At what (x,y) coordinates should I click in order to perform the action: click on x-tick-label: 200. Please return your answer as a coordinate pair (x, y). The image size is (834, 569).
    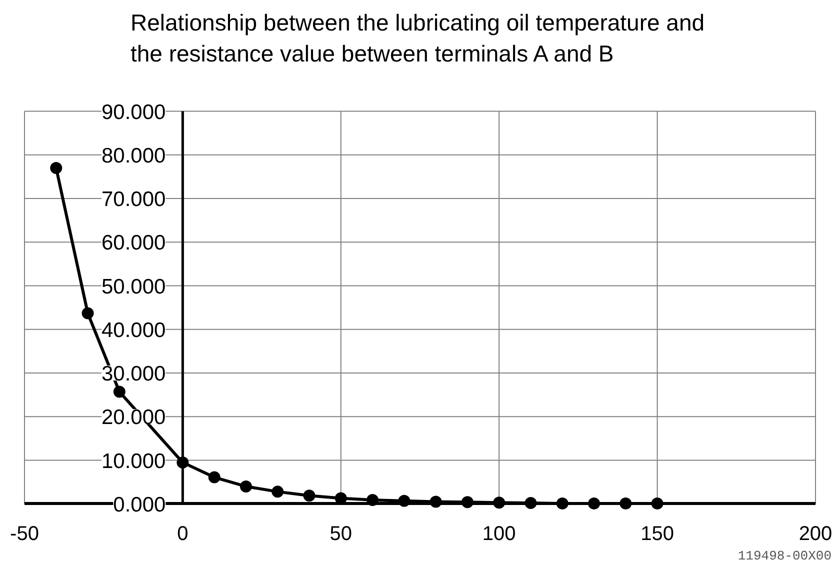
    Looking at the image, I should click on (815, 533).